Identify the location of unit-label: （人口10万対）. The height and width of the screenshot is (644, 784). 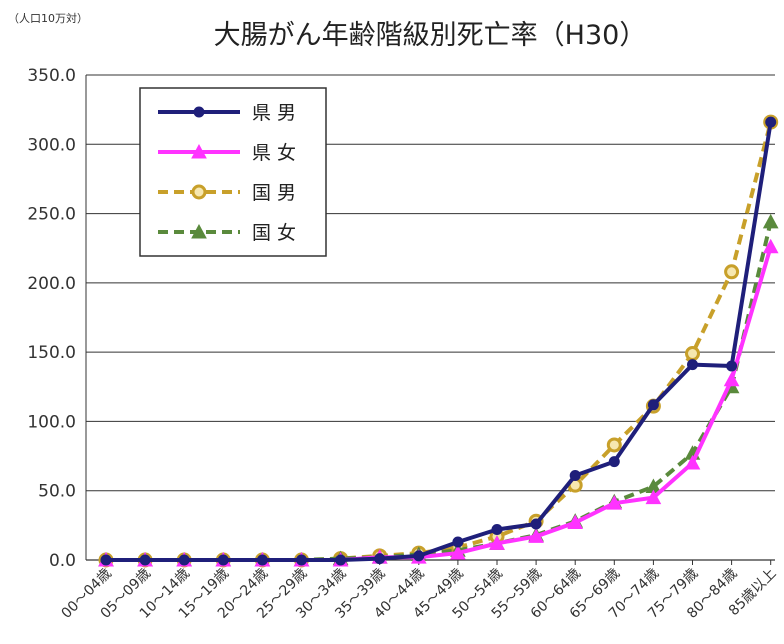
(48, 18).